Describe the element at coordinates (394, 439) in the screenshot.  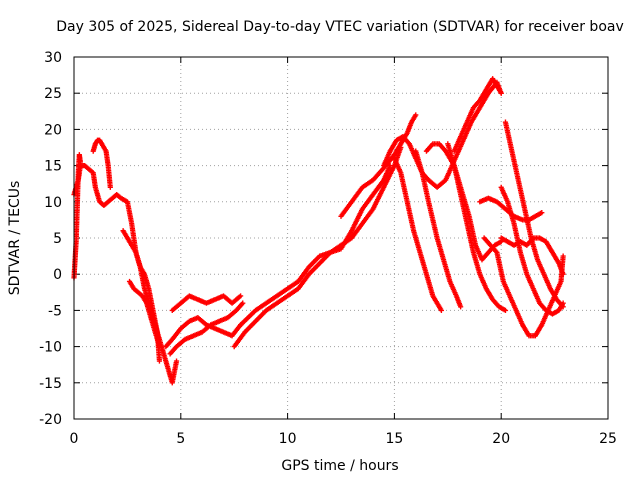
I see `x-tick-label: 15` at that location.